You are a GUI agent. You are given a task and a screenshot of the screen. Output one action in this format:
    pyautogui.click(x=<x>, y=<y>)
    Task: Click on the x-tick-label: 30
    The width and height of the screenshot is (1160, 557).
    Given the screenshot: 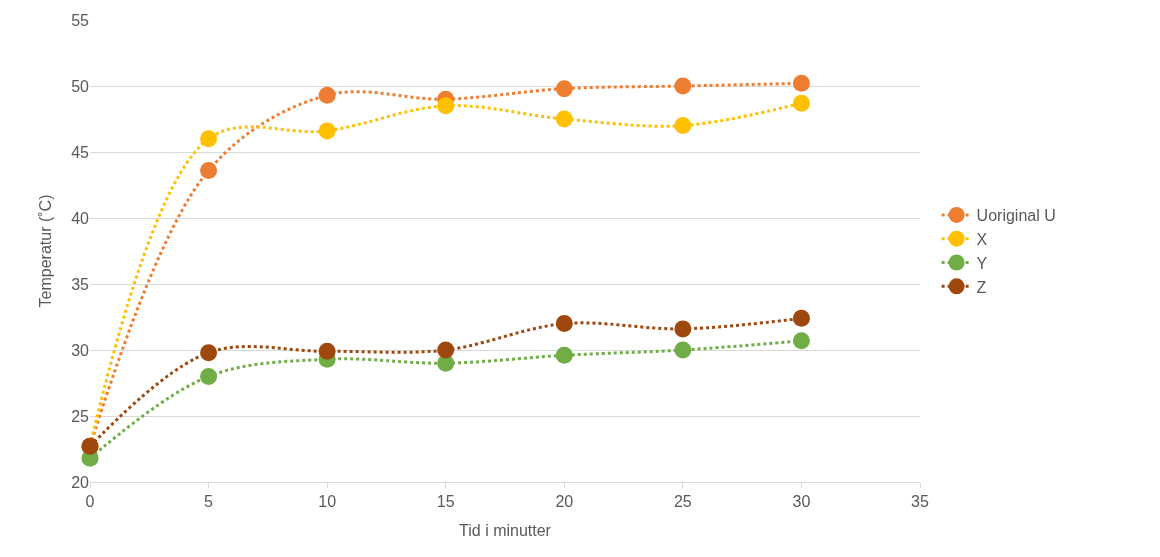 What is the action you would take?
    pyautogui.click(x=801, y=502)
    